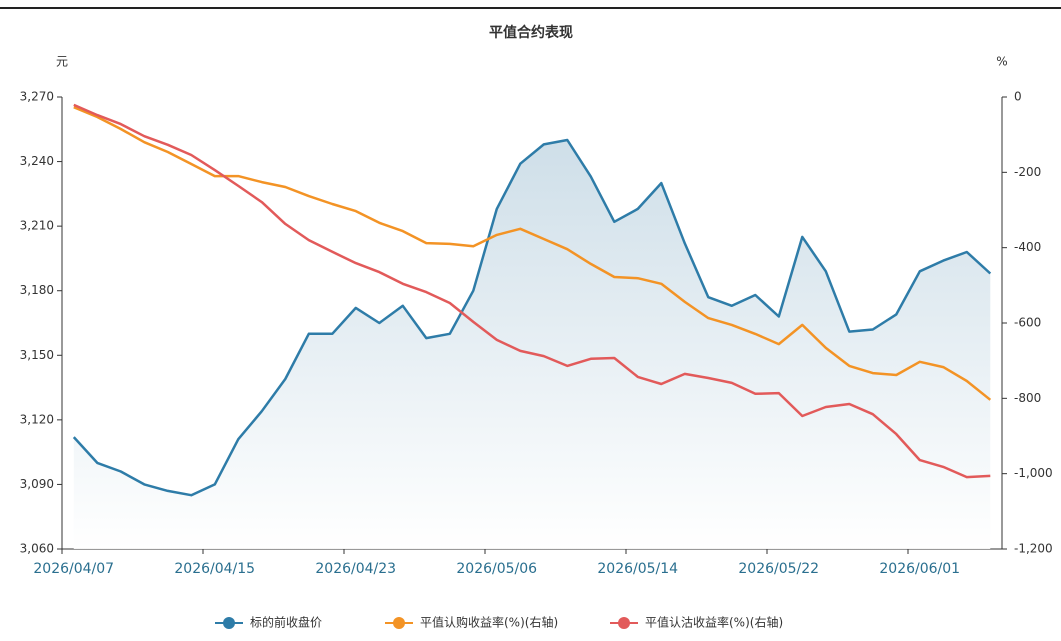 This screenshot has height=641, width=1061. What do you see at coordinates (919, 569) in the screenshot?
I see `x-tick-label: 2026/06/01` at bounding box center [919, 569].